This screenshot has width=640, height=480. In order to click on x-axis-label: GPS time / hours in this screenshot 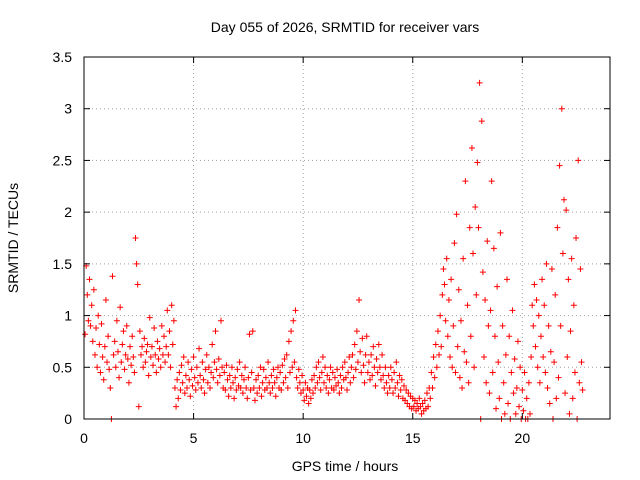, I will do `click(345, 466)`.